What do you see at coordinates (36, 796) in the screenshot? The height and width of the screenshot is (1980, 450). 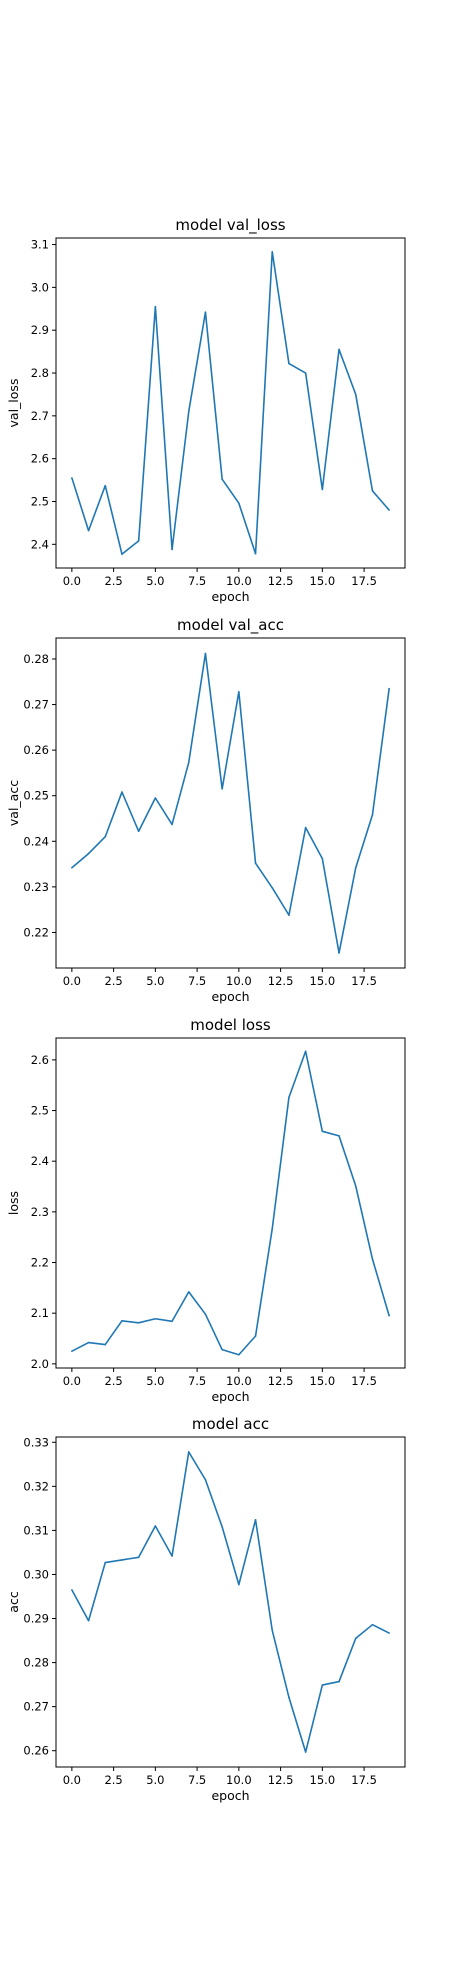 I see `y-tick-label: 0.25` at bounding box center [36, 796].